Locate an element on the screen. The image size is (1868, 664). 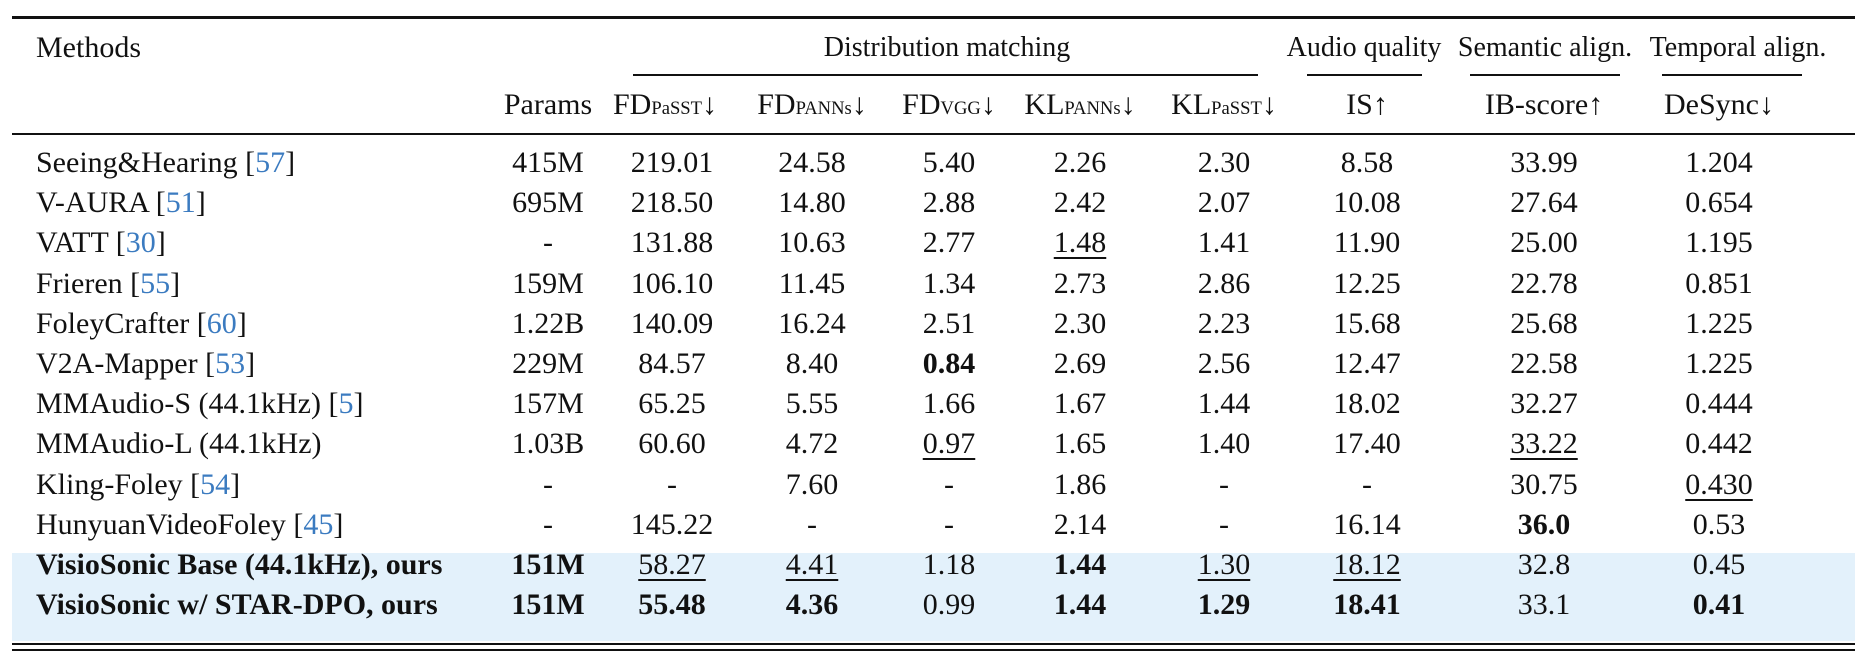
table-cell: 0.430 is located at coordinates (1719, 484).